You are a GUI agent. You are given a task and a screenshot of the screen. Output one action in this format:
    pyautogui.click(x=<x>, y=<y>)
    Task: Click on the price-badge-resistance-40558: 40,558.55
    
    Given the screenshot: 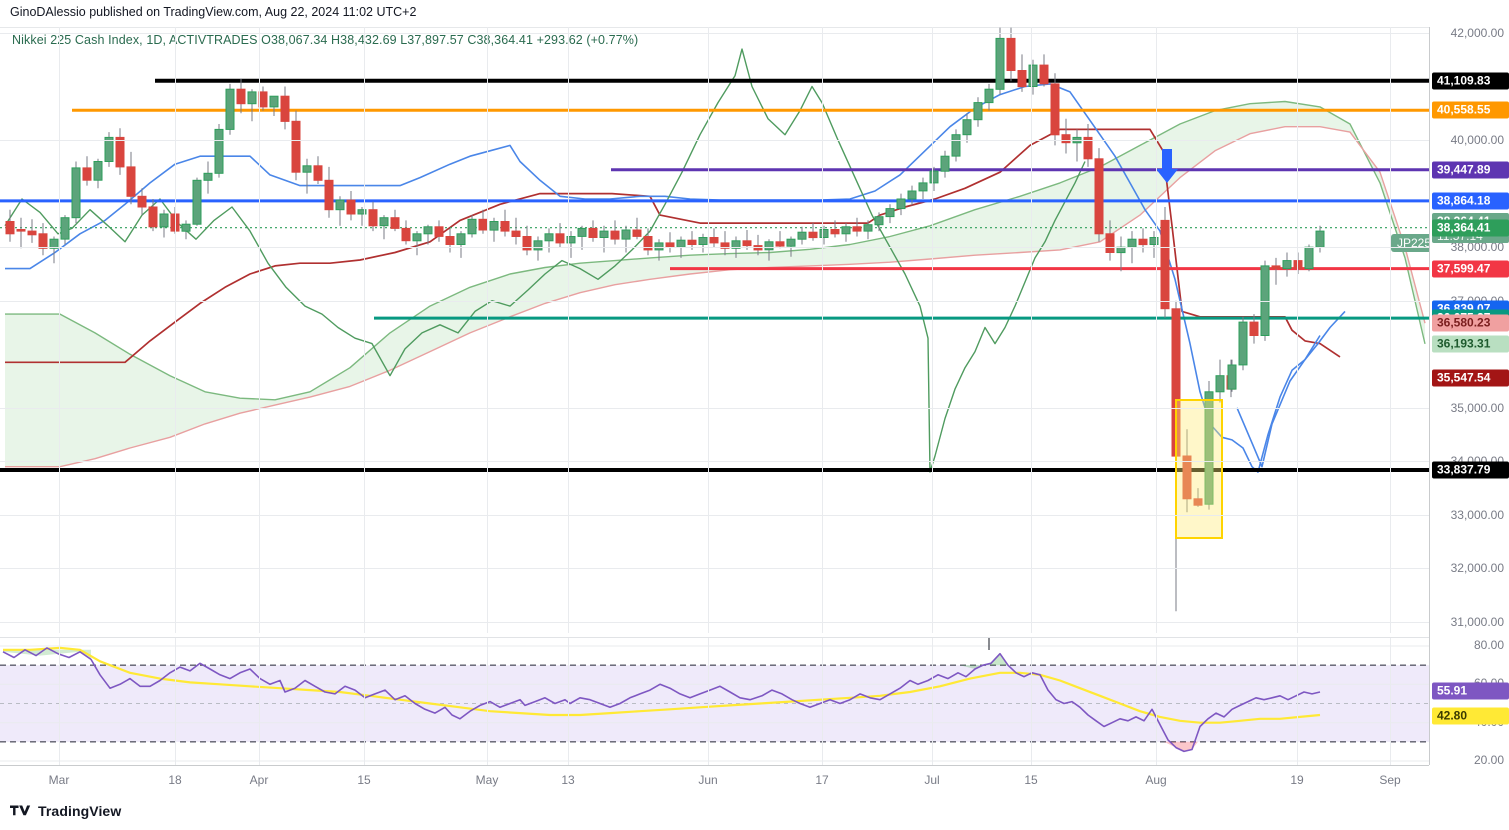 What is the action you would take?
    pyautogui.click(x=1470, y=110)
    